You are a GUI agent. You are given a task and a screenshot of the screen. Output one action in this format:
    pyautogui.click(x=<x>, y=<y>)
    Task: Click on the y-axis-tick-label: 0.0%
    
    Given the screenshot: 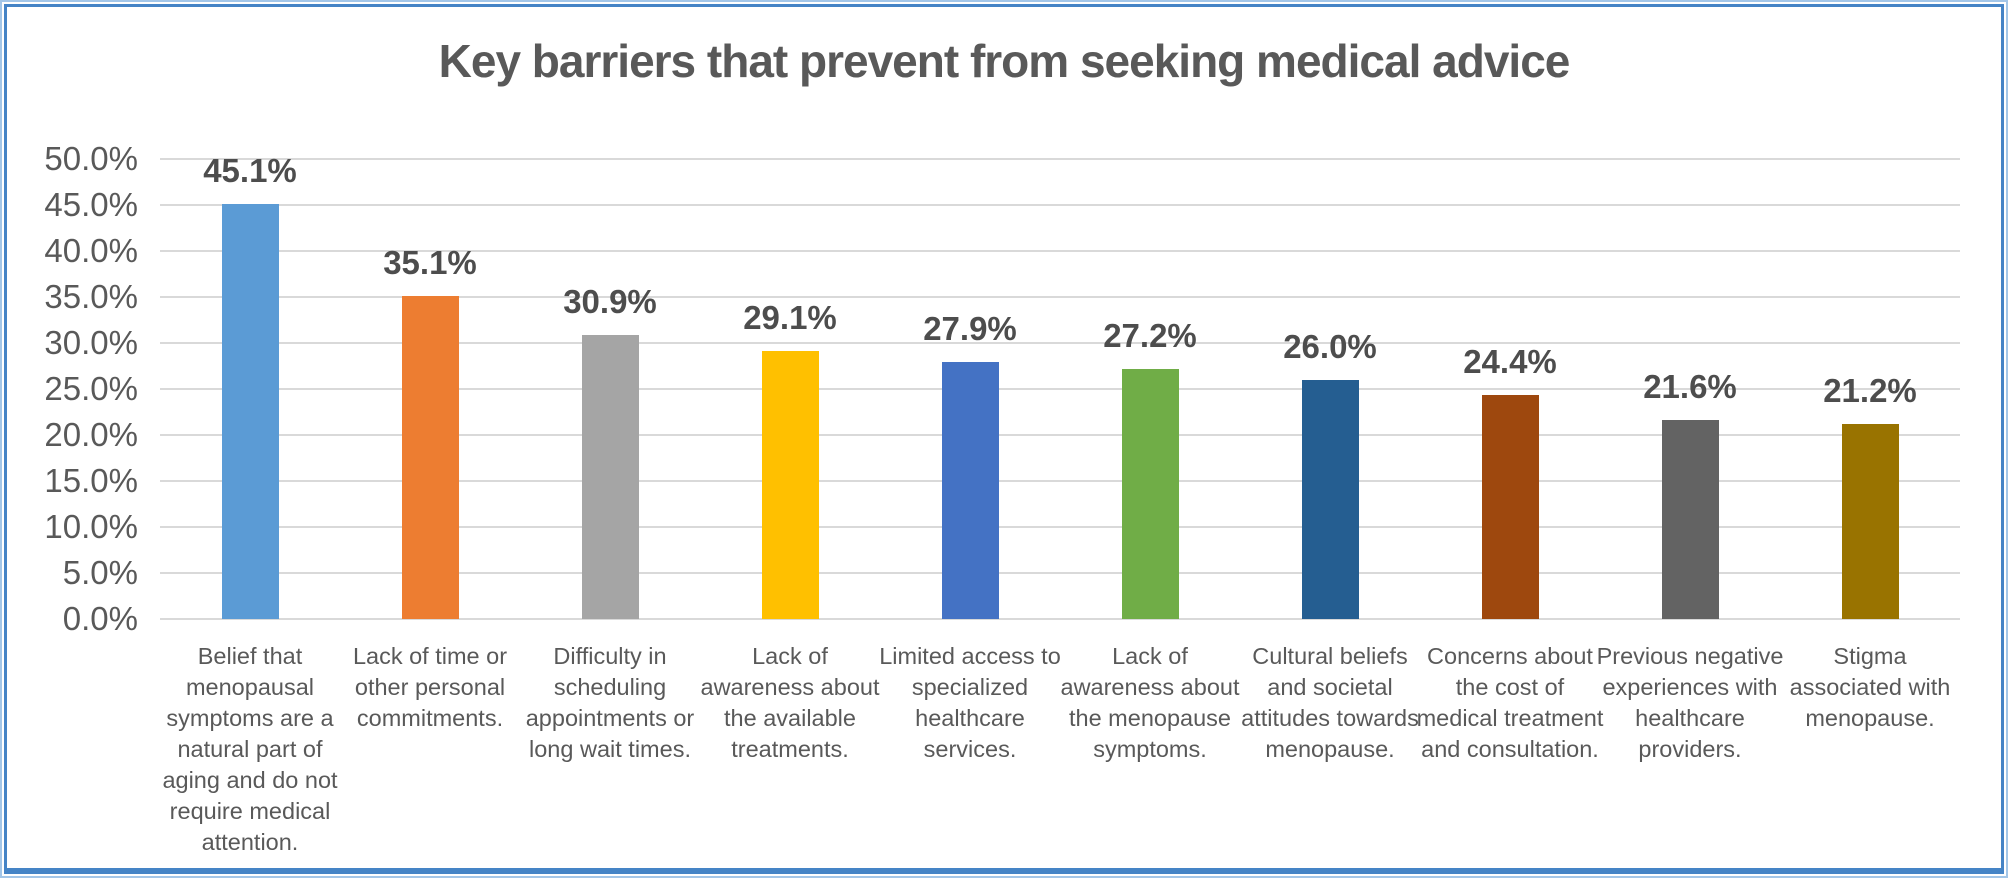 What is the action you would take?
    pyautogui.click(x=100, y=618)
    